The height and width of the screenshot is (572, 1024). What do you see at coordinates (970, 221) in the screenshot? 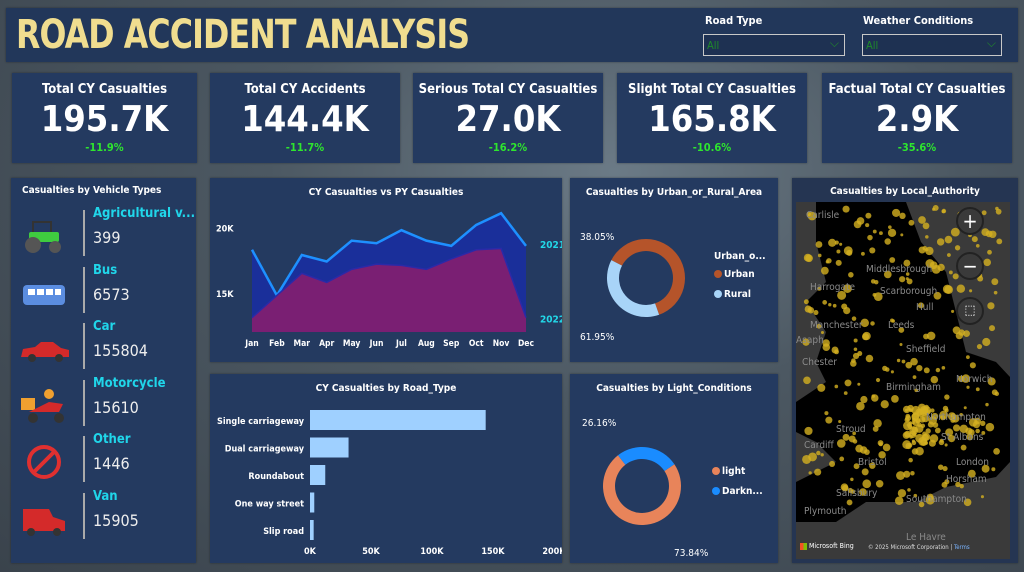
I see `zoom-in-button: +` at bounding box center [970, 221].